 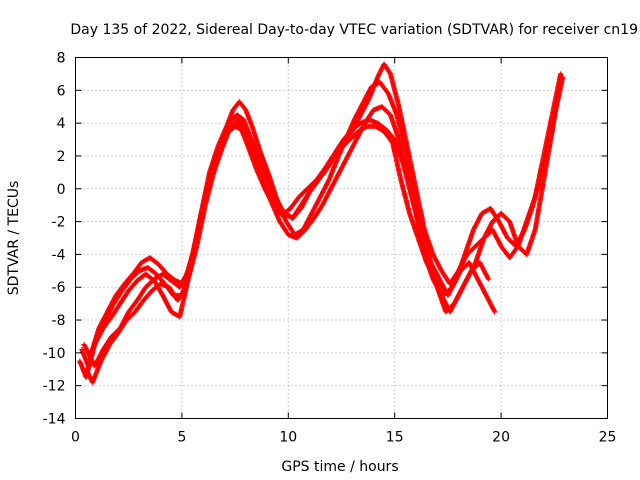 What do you see at coordinates (61, 157) in the screenshot?
I see `y-tick-label: 2` at bounding box center [61, 157].